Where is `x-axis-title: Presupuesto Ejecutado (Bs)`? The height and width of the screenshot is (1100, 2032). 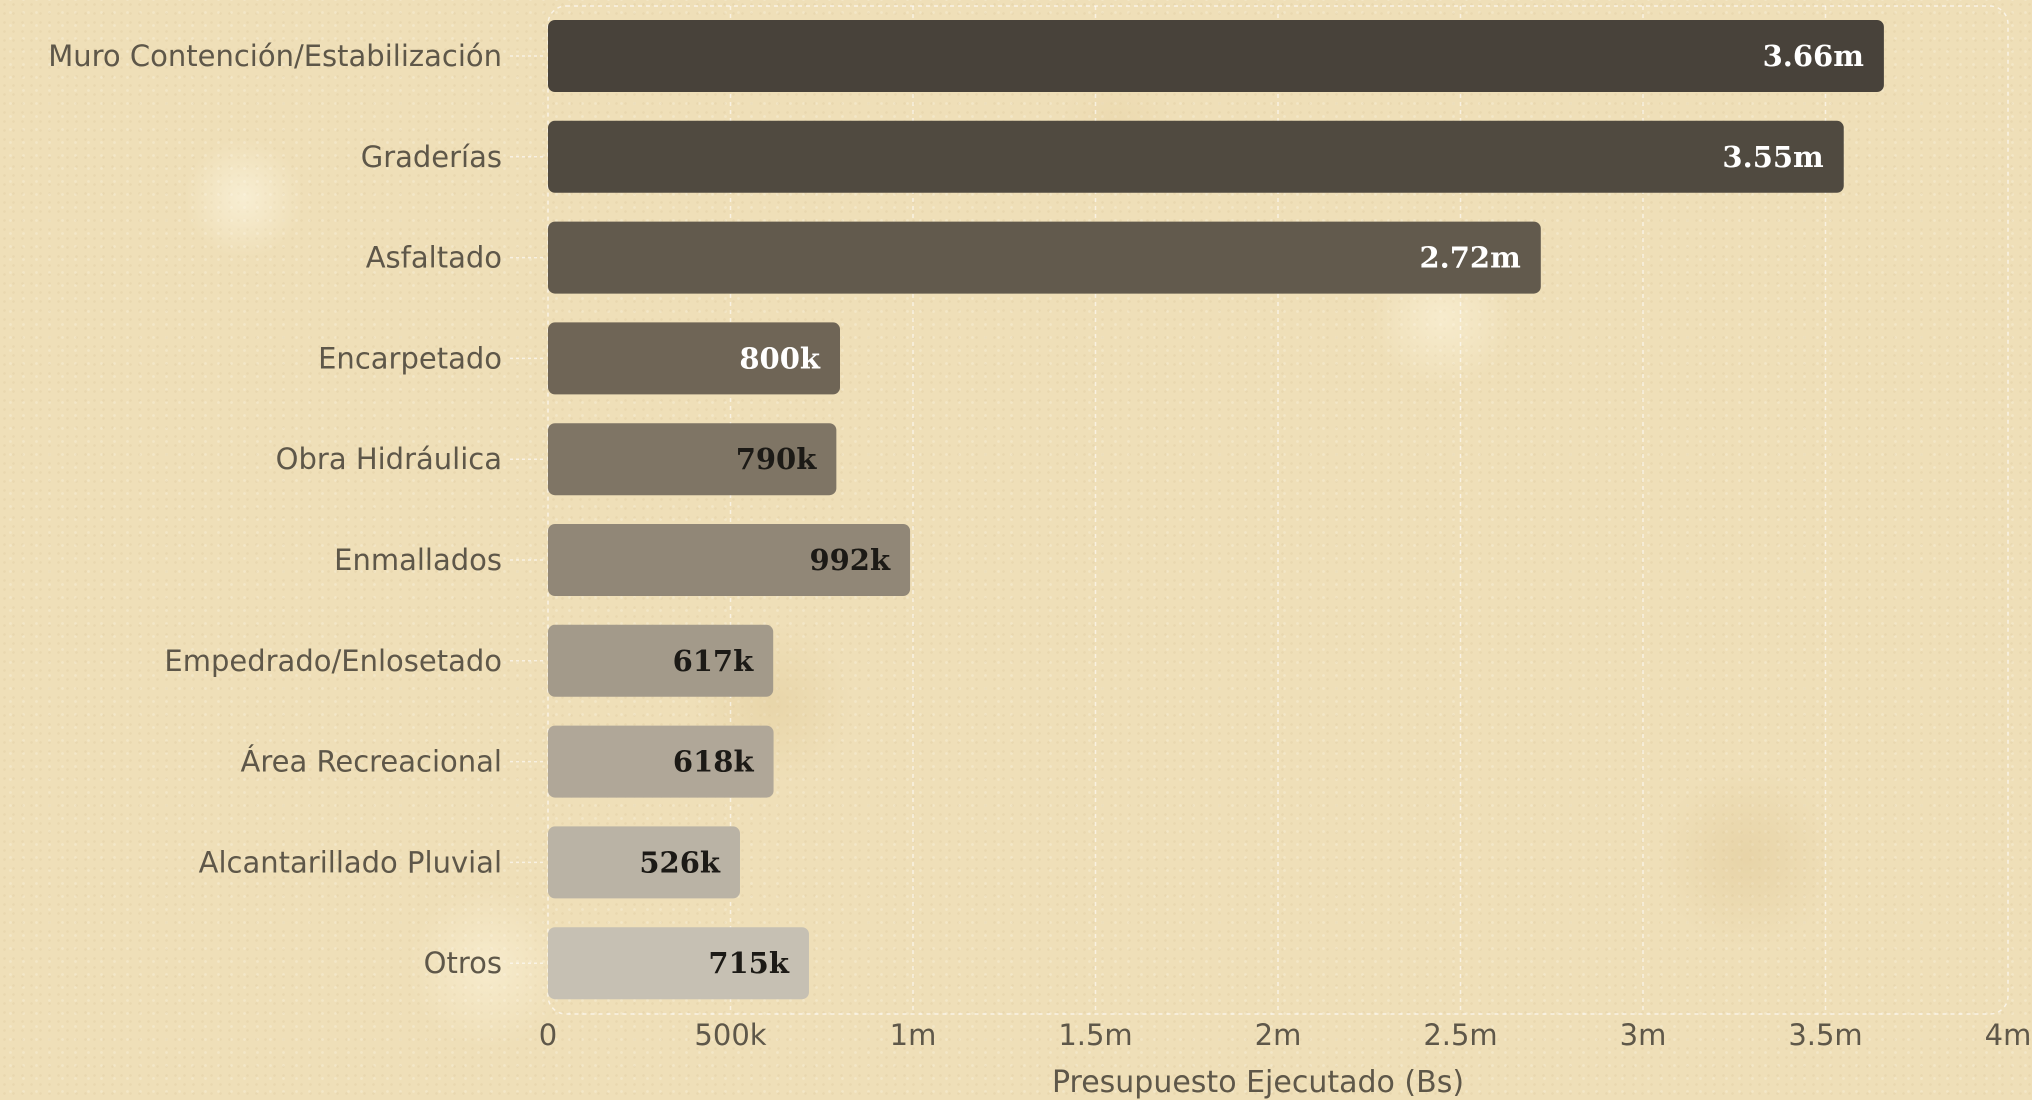
x-axis-title: Presupuesto Ejecutado (Bs) is located at coordinates (1258, 1082).